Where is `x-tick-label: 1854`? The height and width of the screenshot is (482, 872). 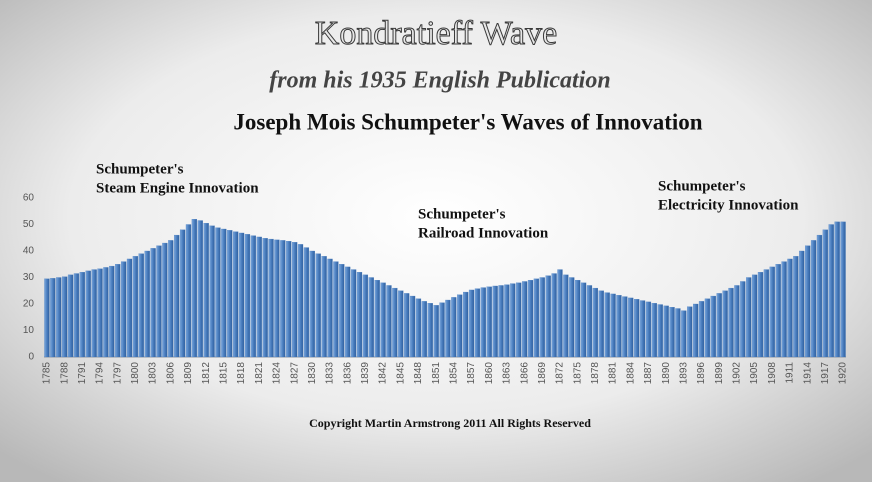
x-tick-label: 1854 is located at coordinates (453, 373).